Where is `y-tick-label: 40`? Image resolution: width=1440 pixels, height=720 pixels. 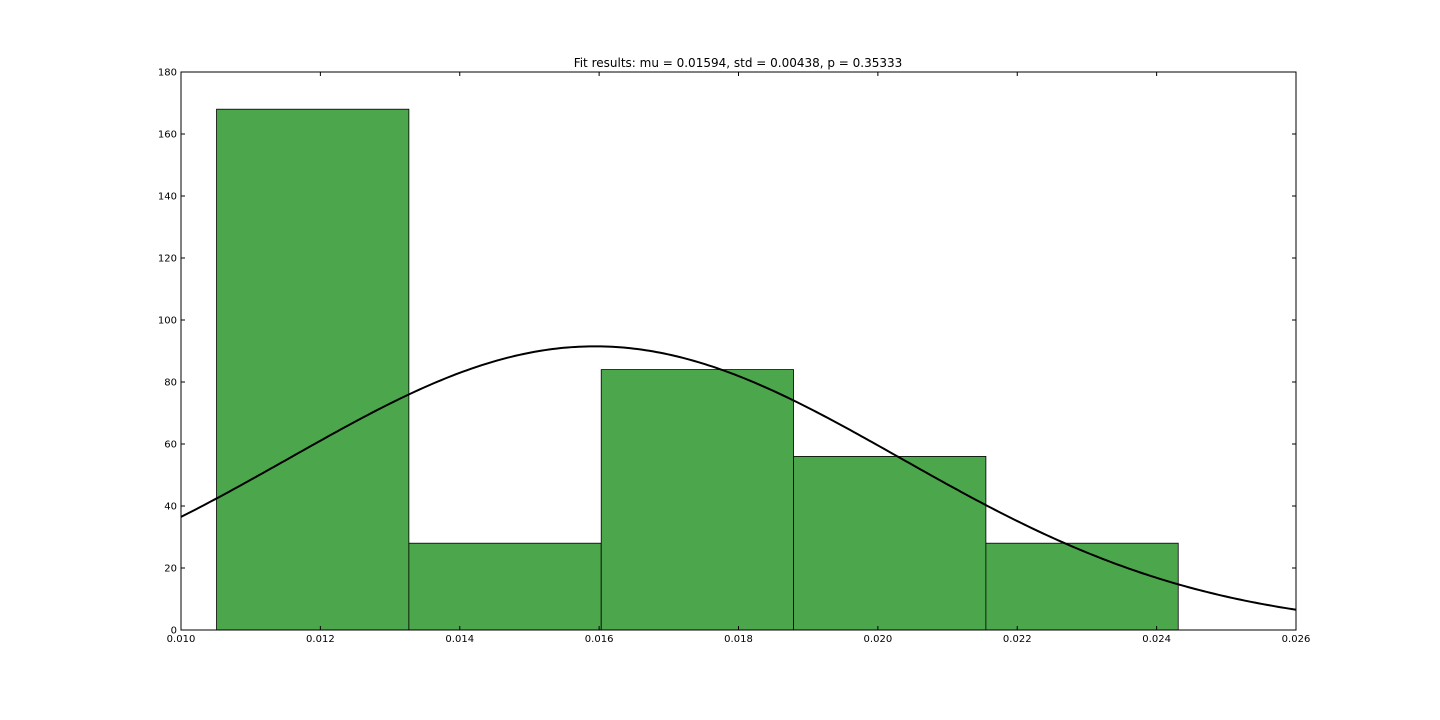 y-tick-label: 40 is located at coordinates (170, 507).